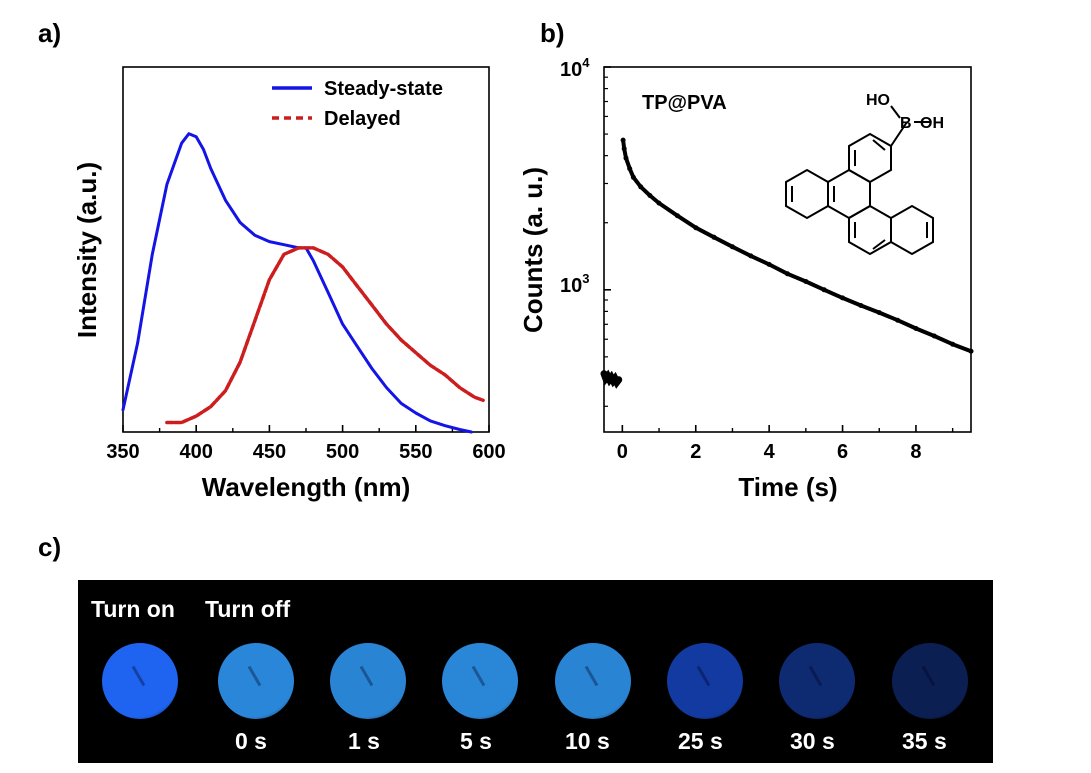 This screenshot has height=773, width=1091. What do you see at coordinates (383, 89) in the screenshot?
I see `legend-label-steady-state: Steady-state` at bounding box center [383, 89].